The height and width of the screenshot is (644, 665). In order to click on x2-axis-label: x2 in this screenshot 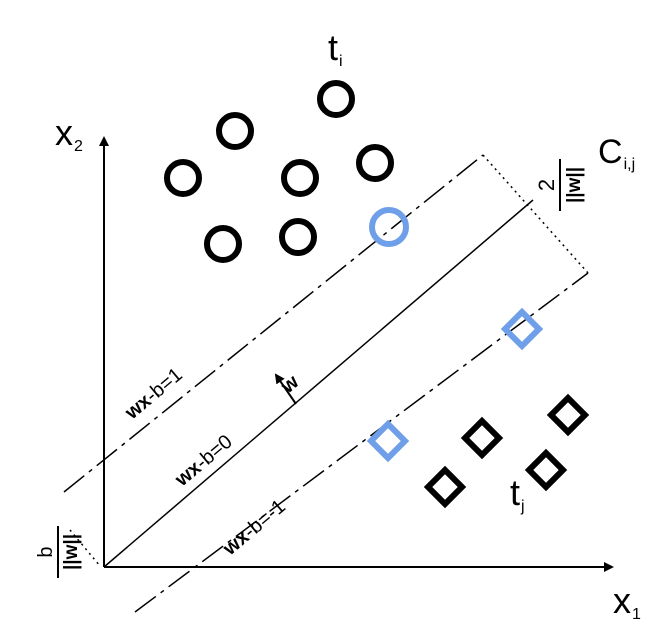, I will do `click(69, 133)`.